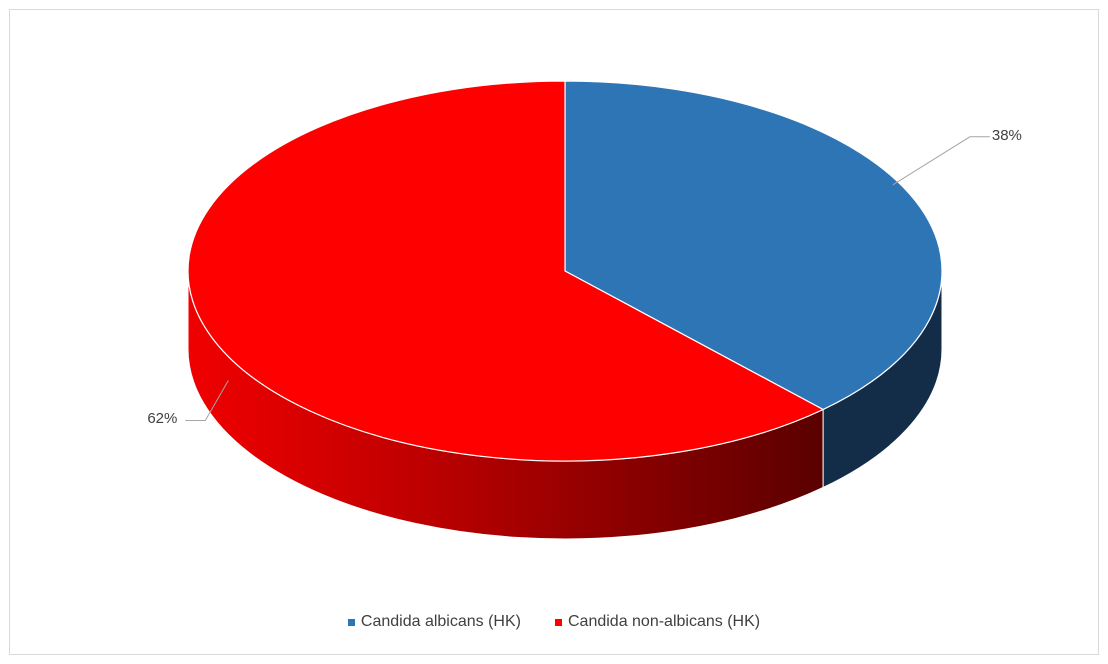 Image resolution: width=1108 pixels, height=664 pixels. What do you see at coordinates (558, 622) in the screenshot?
I see `legend-swatch-non-albicans` at bounding box center [558, 622].